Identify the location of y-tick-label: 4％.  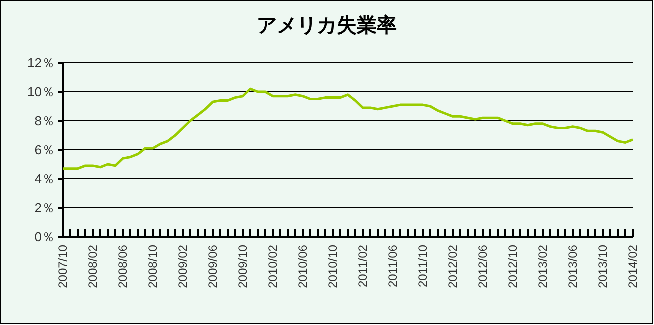
(44, 179).